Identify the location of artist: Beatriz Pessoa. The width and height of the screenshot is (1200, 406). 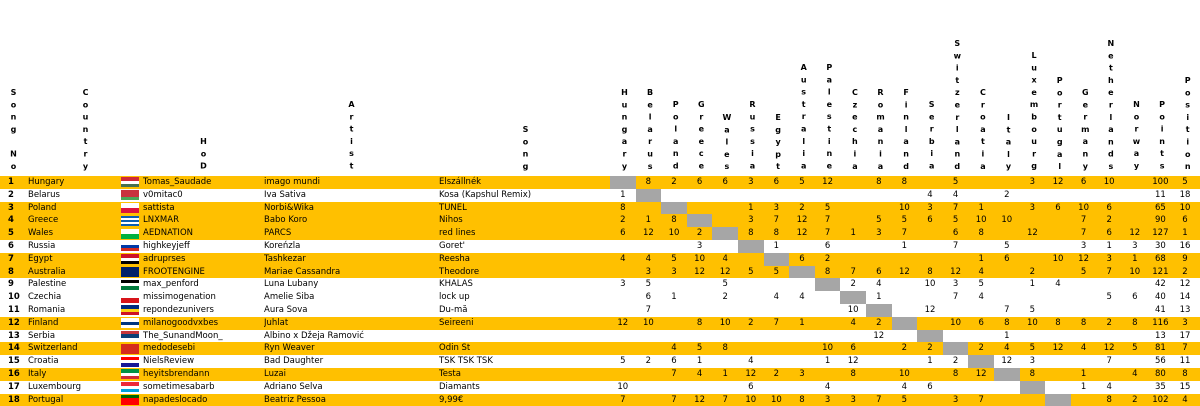
(295, 399).